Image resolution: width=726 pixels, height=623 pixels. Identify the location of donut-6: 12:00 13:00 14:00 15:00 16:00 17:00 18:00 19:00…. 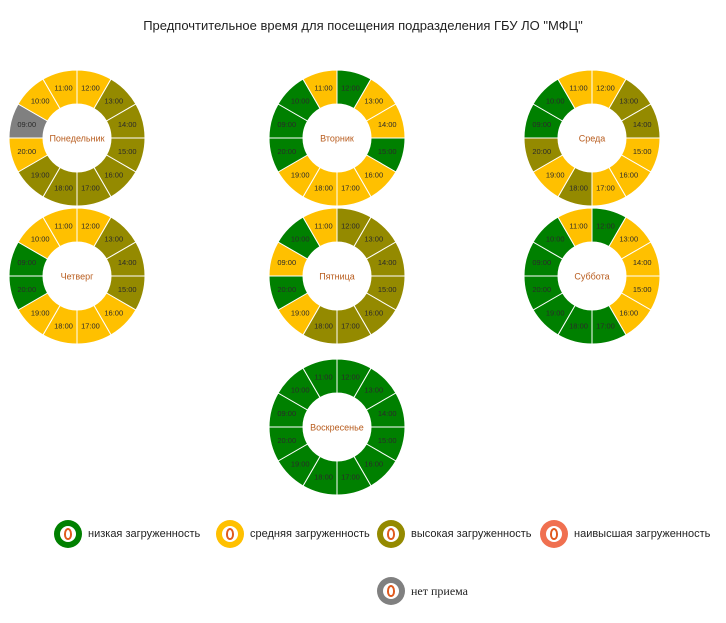
(592, 276).